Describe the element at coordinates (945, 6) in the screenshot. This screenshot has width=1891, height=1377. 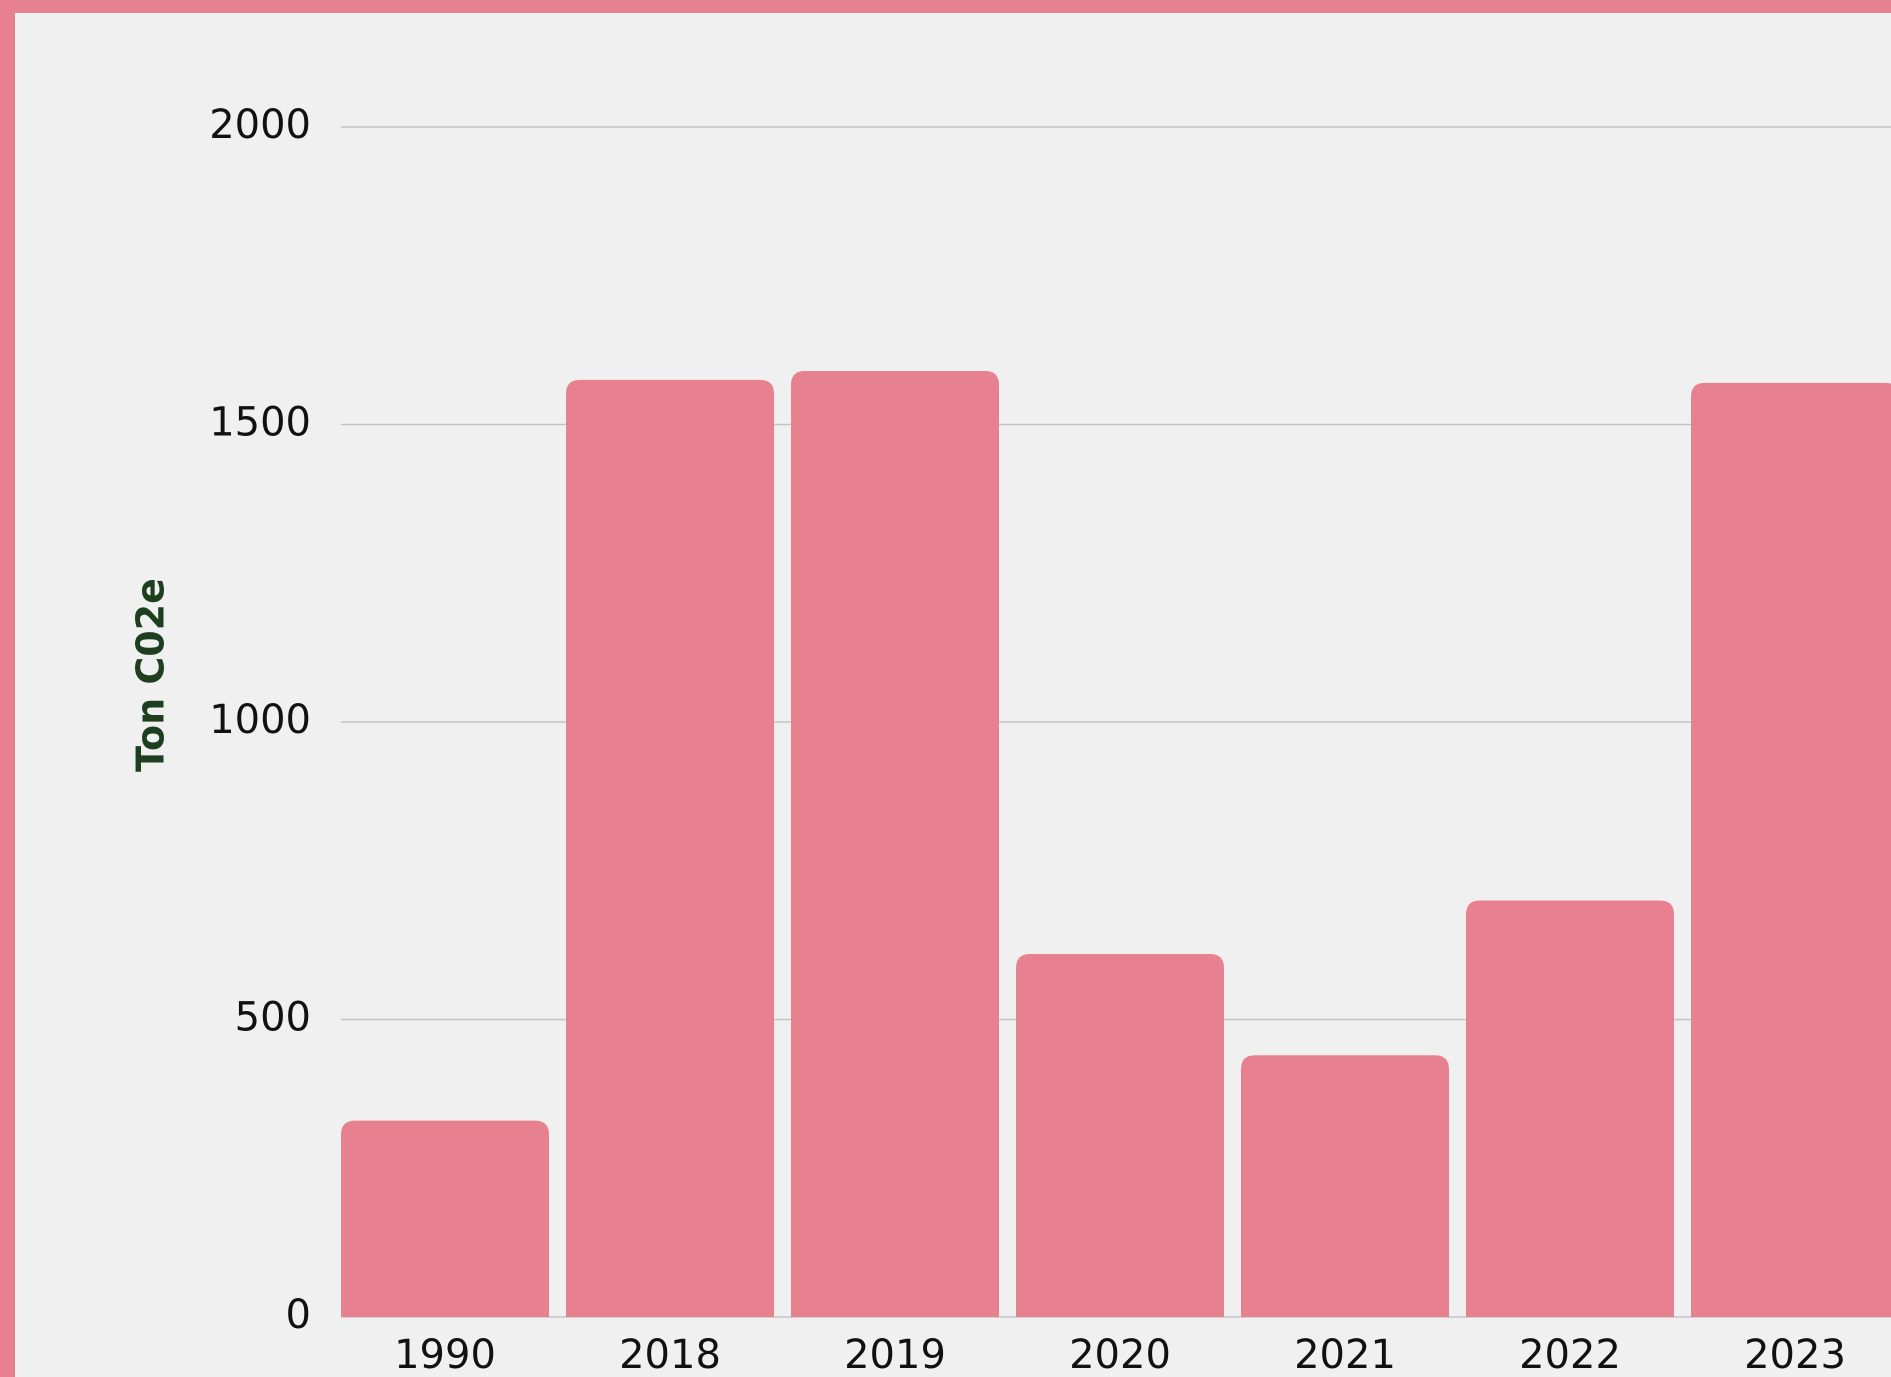
I see `frame-top` at that location.